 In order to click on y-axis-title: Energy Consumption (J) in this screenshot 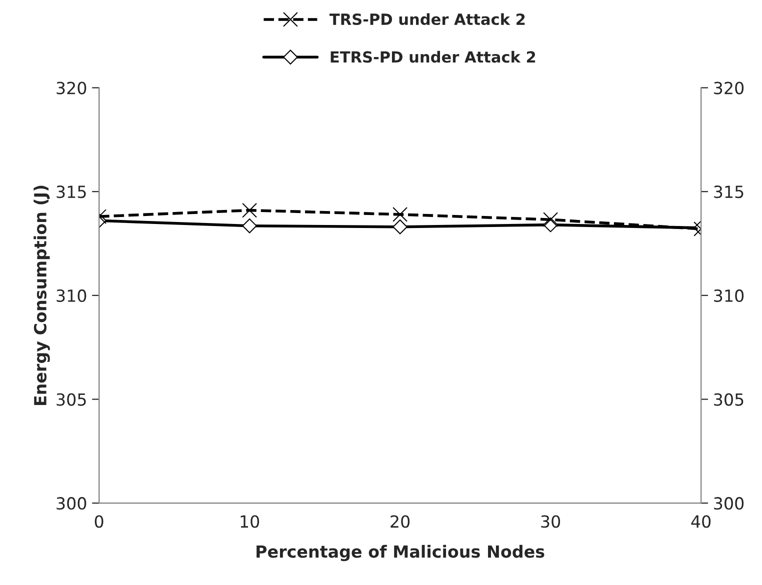, I will do `click(42, 296)`.